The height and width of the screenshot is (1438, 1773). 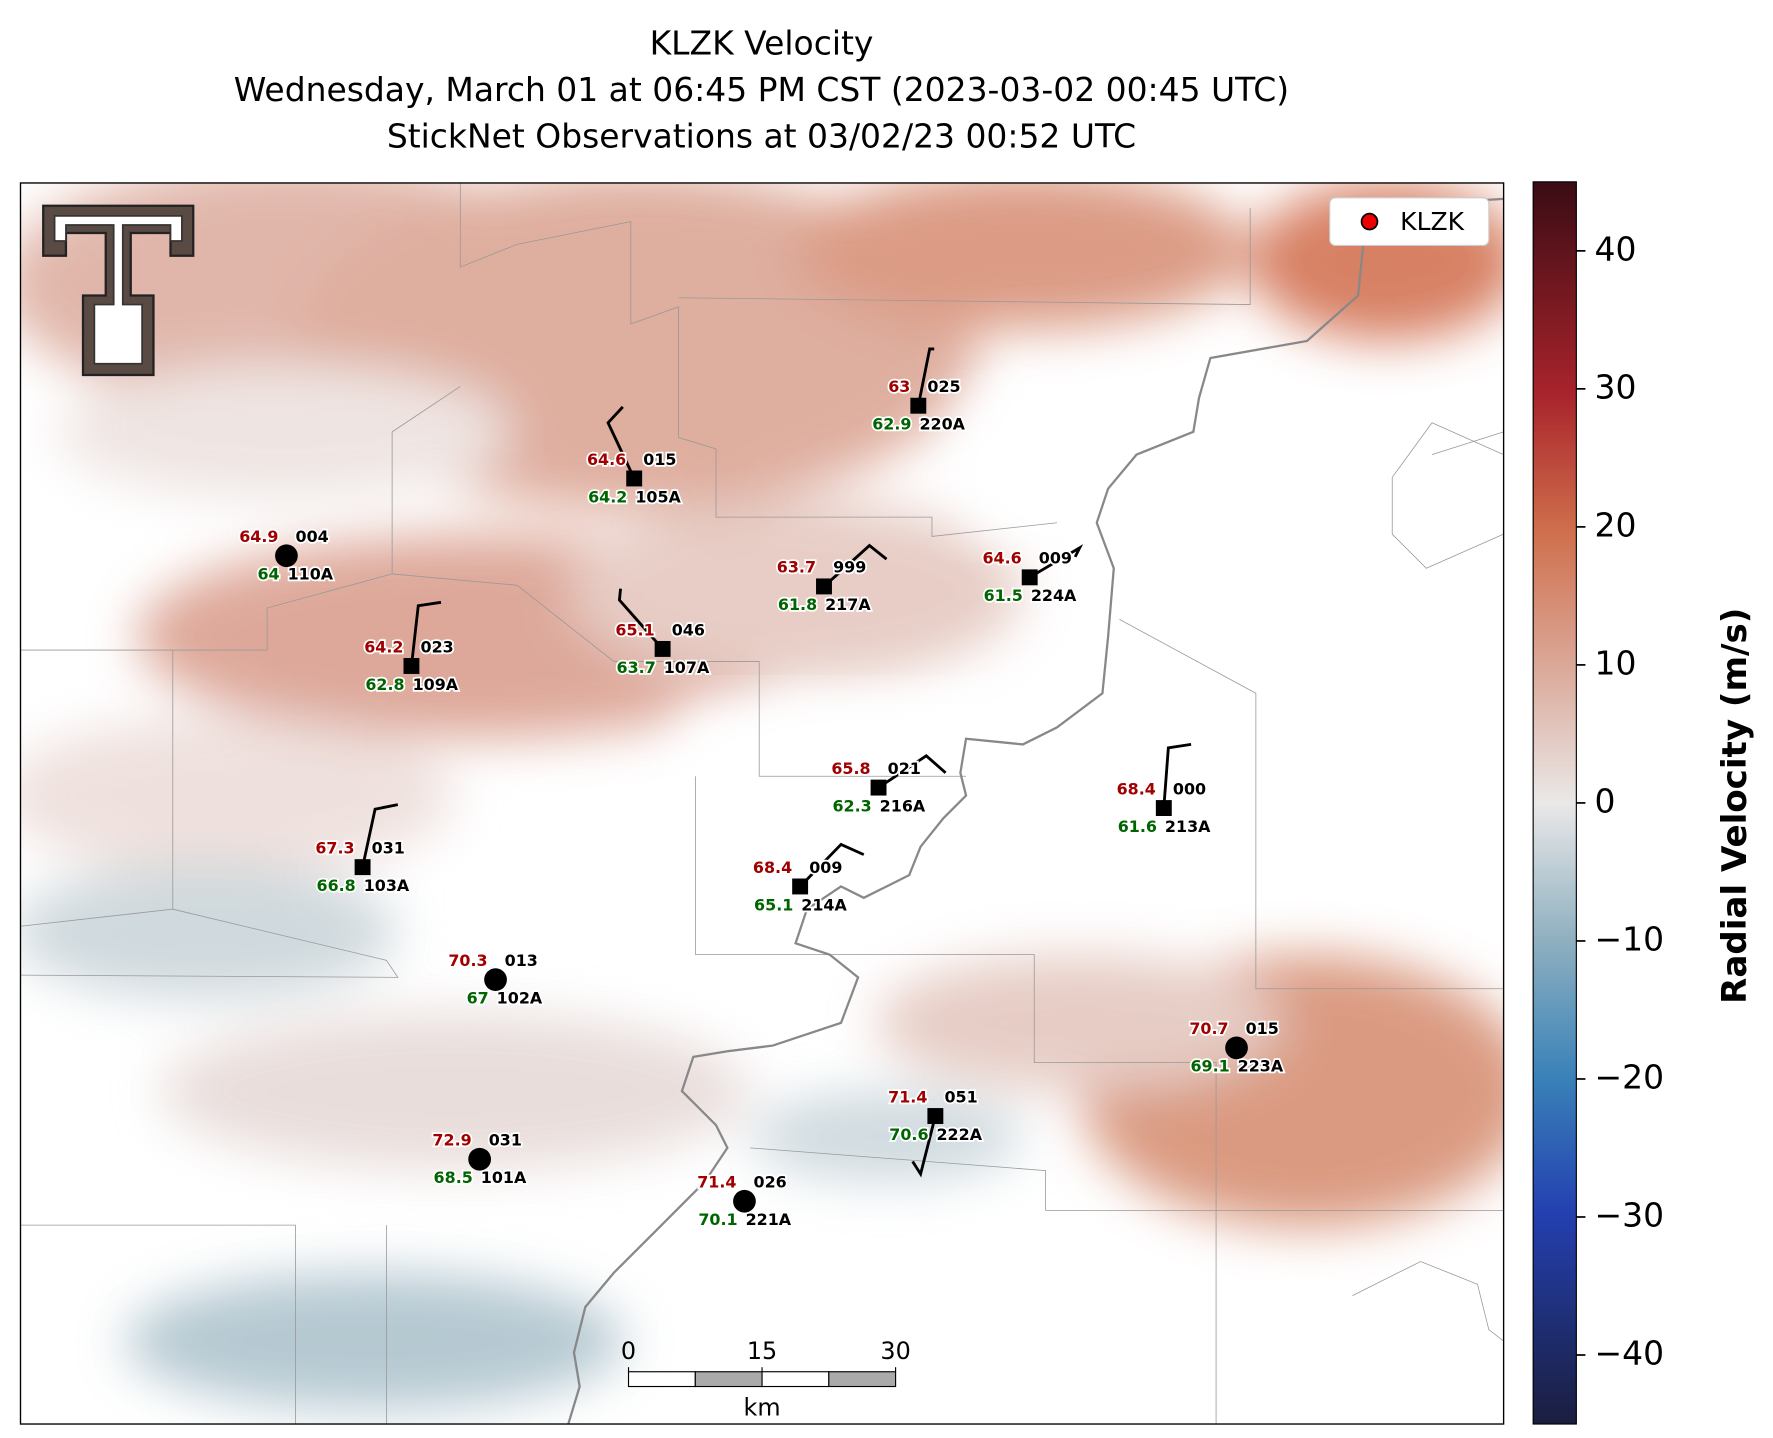 What do you see at coordinates (770, 1182) in the screenshot?
I see `wind-direction: 026` at bounding box center [770, 1182].